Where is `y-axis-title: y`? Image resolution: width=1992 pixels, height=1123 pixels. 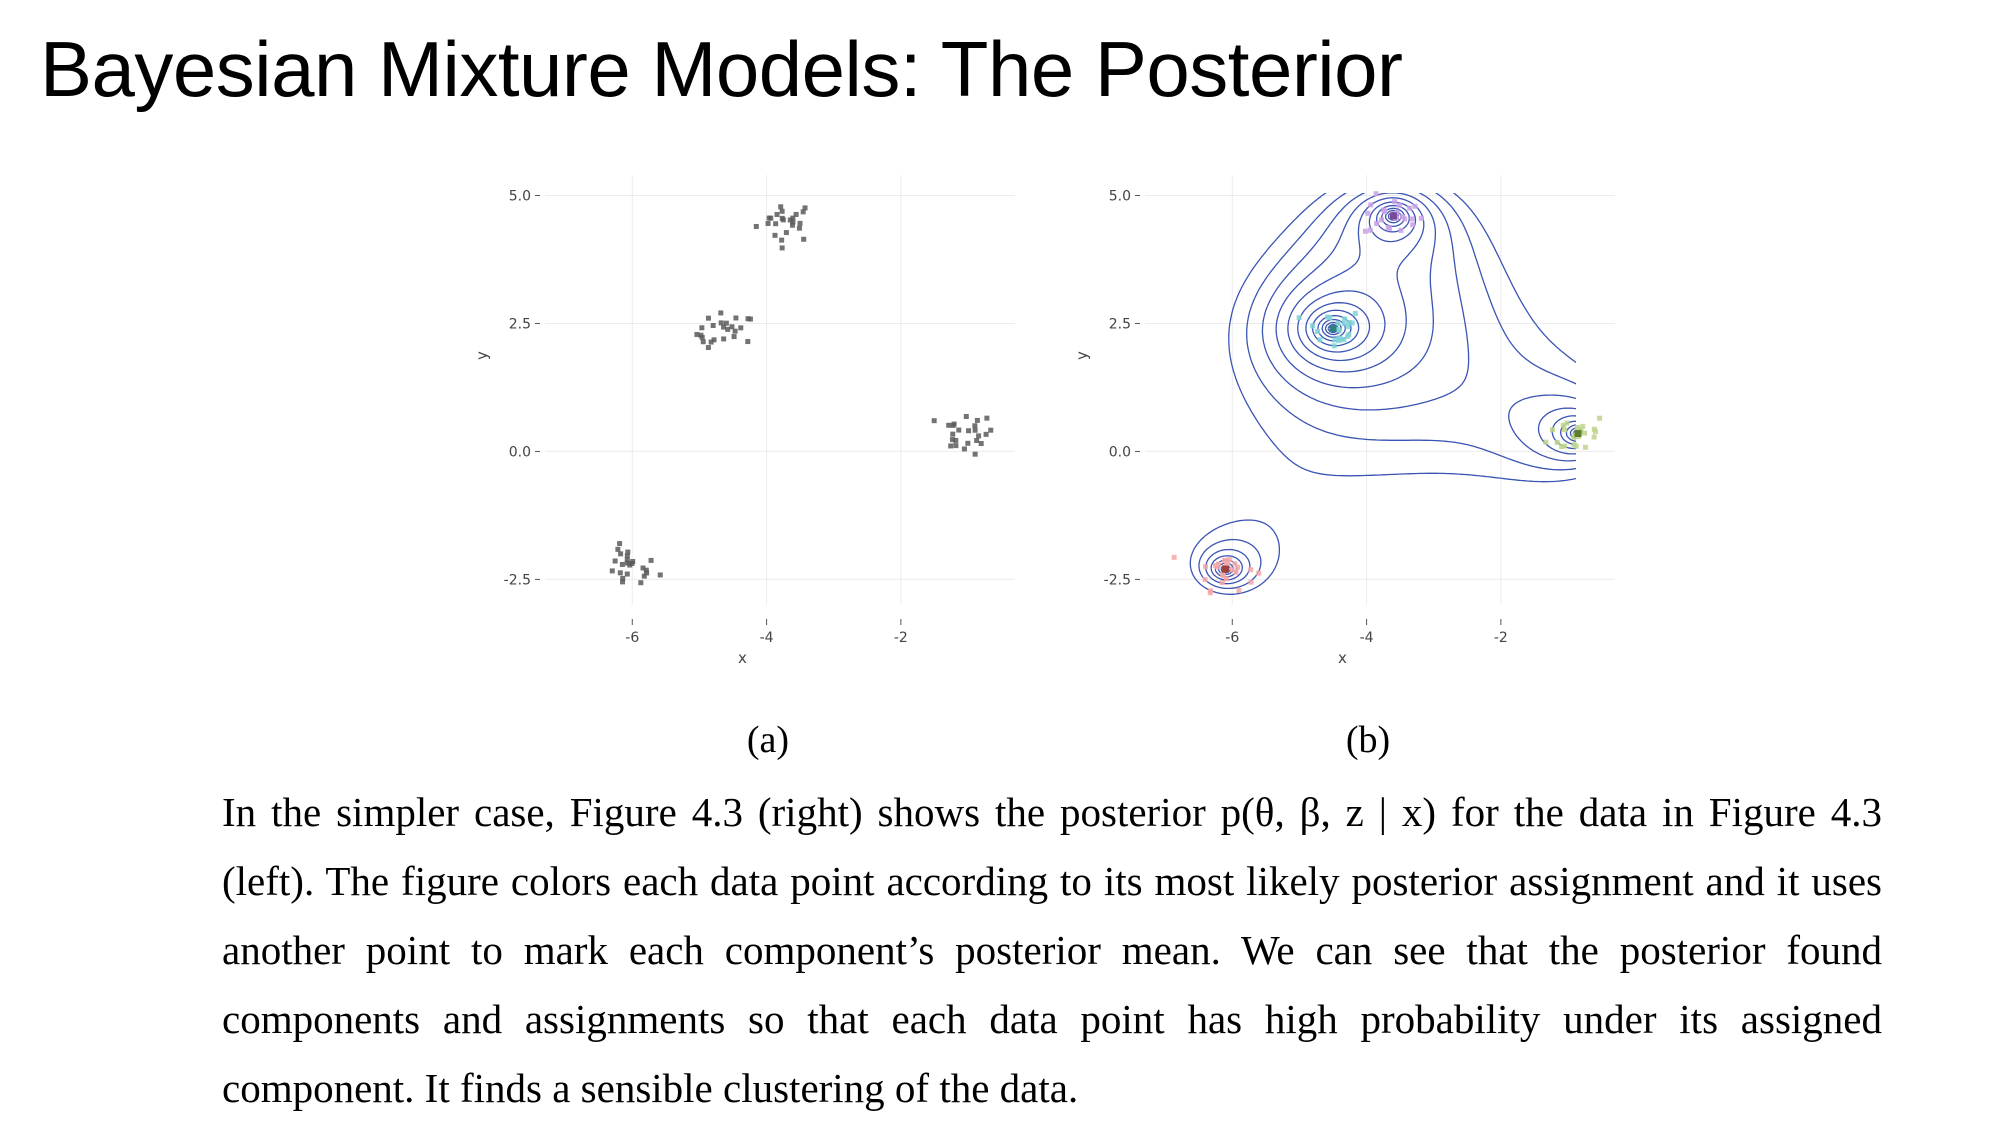 y-axis-title: y is located at coordinates (482, 355).